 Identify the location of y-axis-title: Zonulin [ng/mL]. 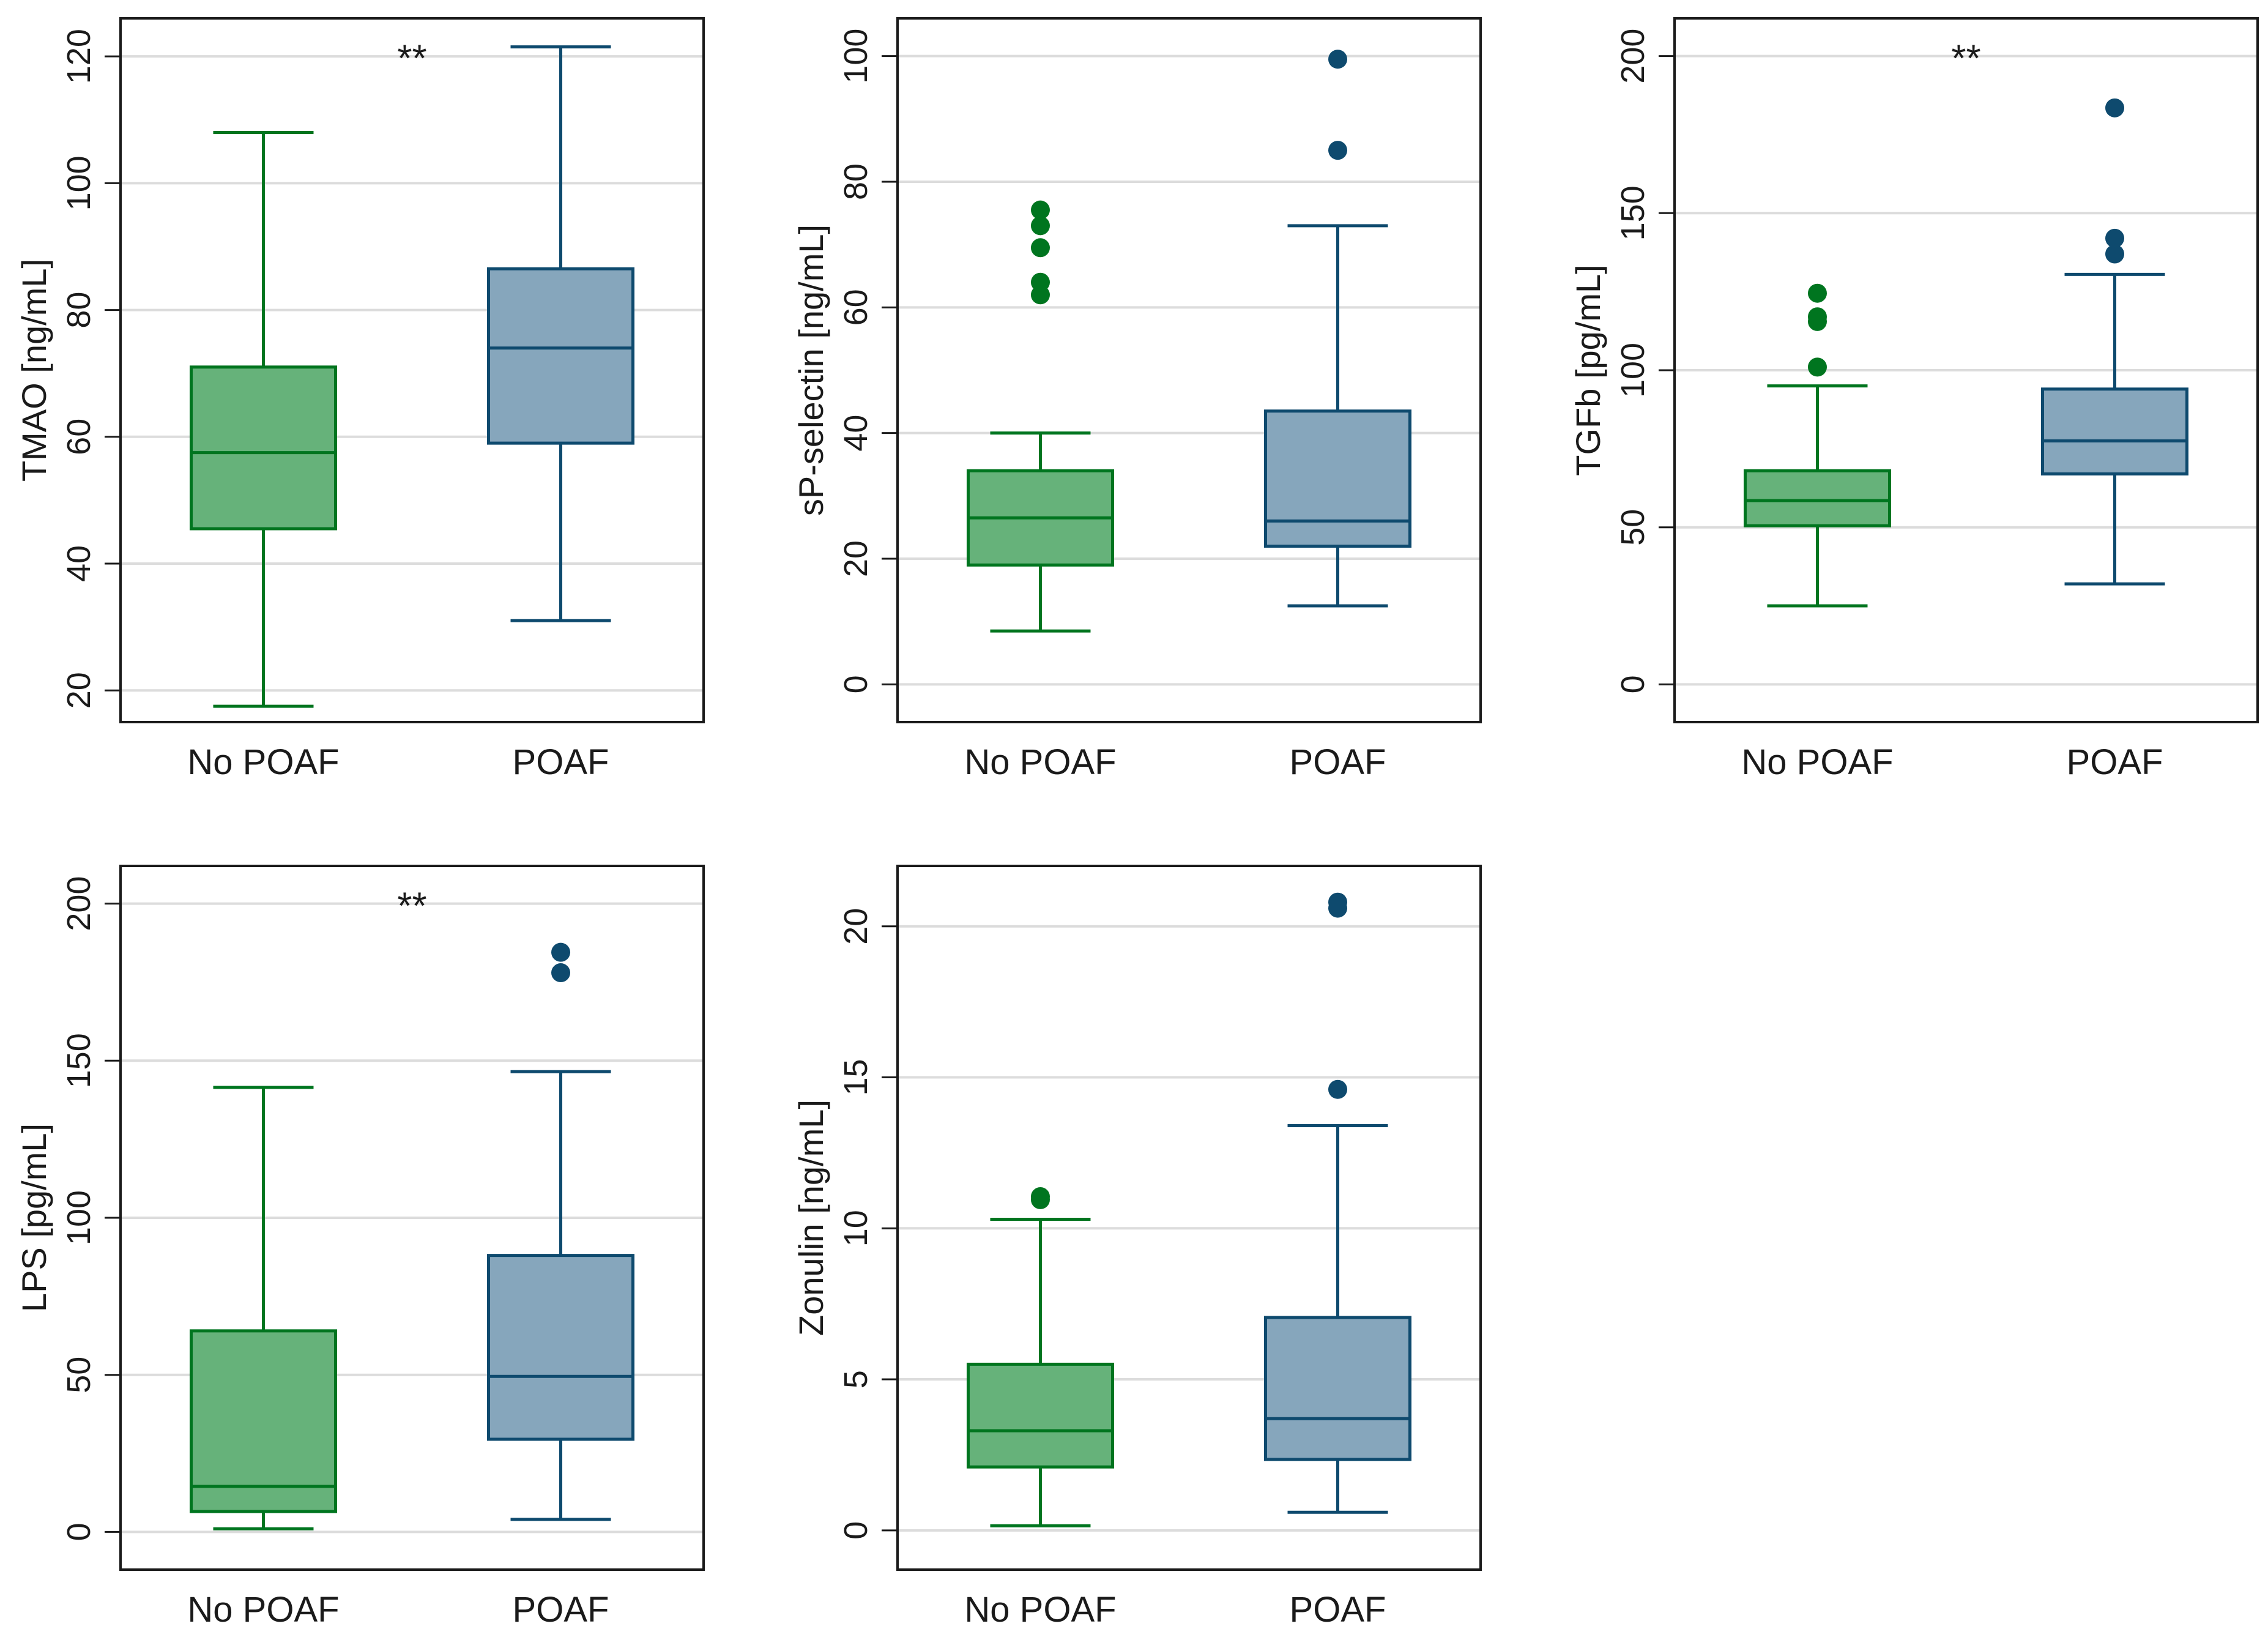
(811, 1218).